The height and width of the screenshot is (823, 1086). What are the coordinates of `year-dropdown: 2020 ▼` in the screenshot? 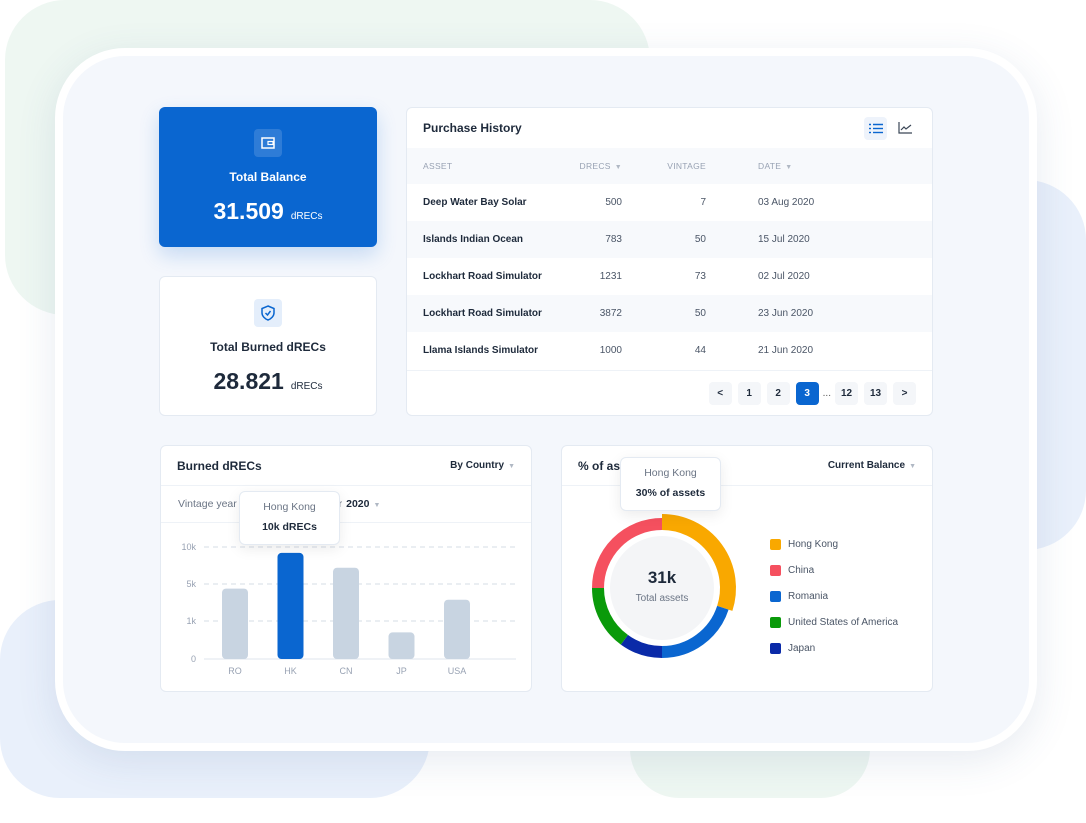 It's located at (363, 504).